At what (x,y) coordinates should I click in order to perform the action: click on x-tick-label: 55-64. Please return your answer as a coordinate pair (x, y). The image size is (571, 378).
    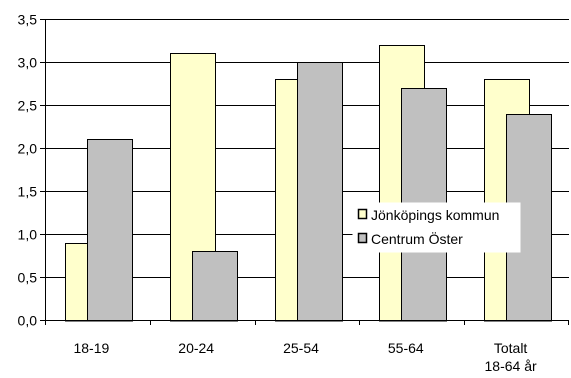
    Looking at the image, I should click on (406, 348).